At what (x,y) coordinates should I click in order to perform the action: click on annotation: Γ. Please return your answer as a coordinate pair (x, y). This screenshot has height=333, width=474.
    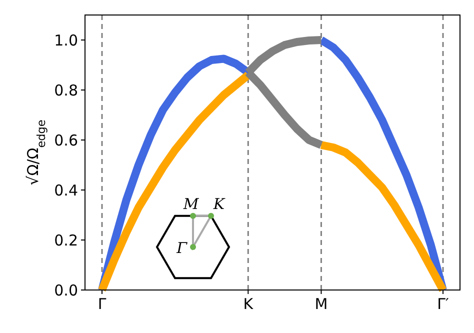
    Looking at the image, I should click on (182, 248).